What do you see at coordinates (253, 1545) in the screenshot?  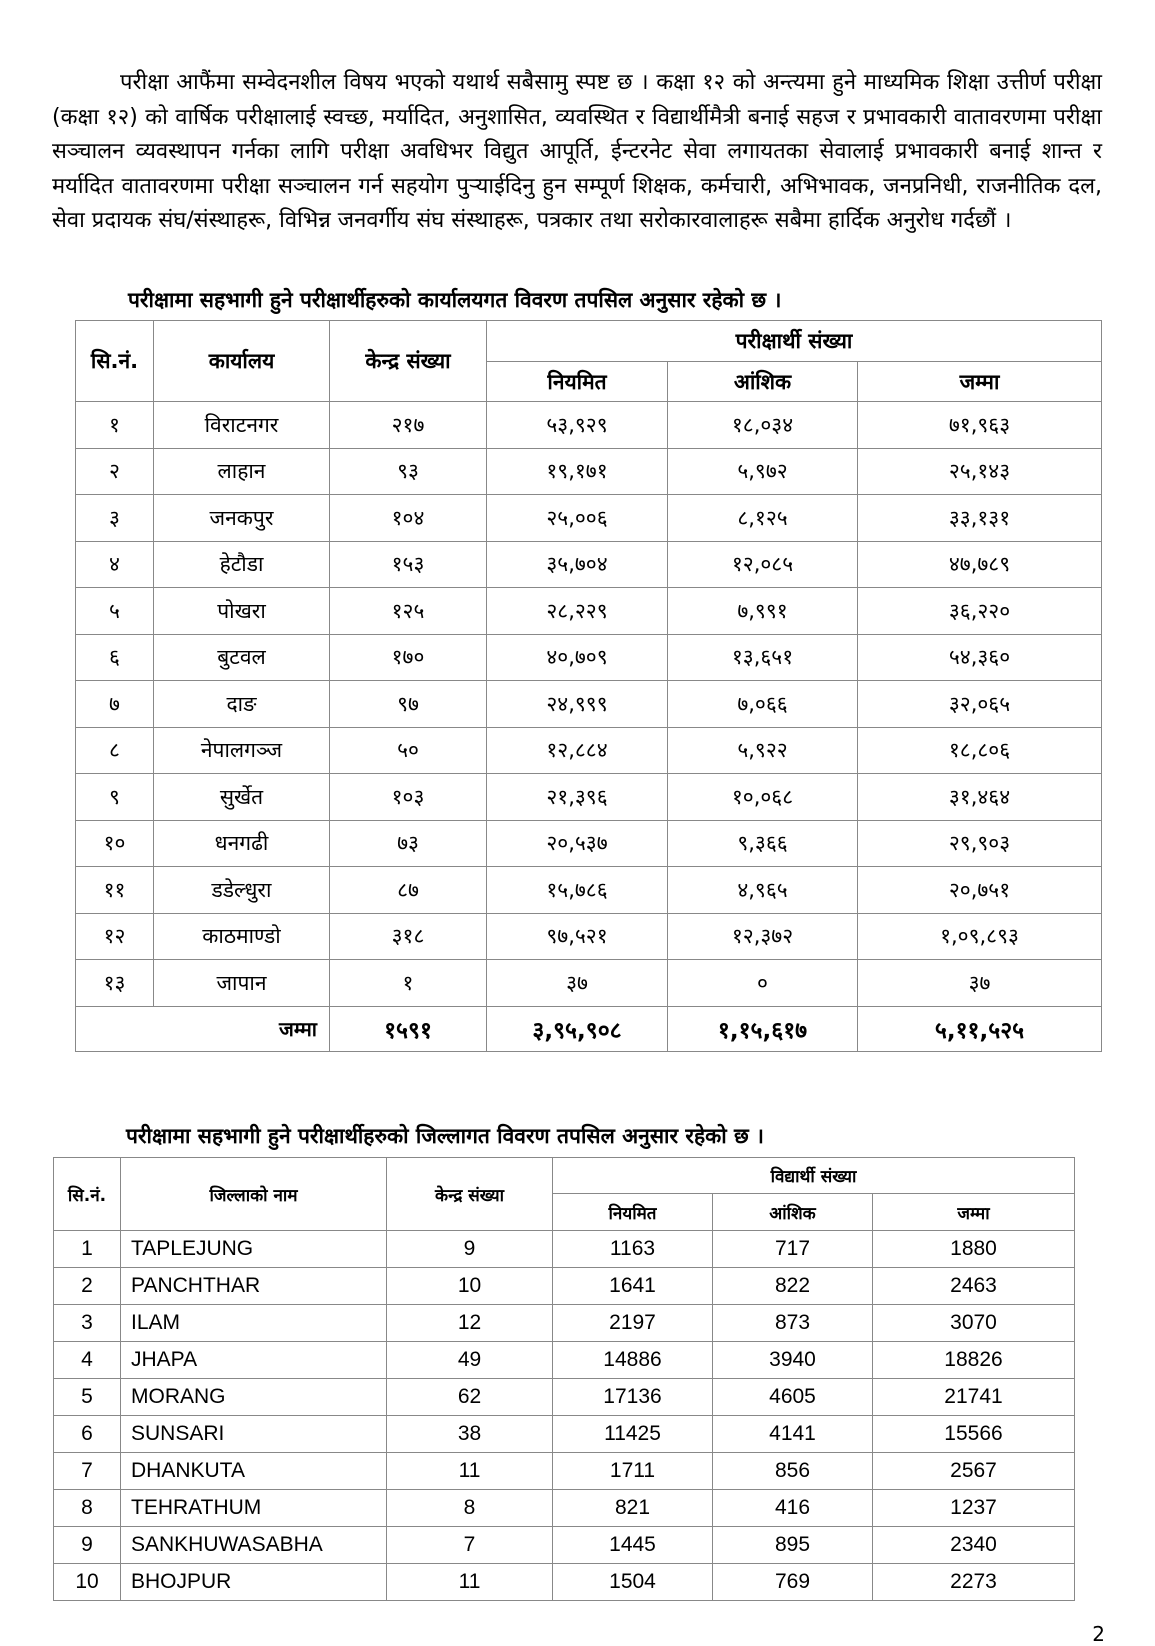 I see `cell-district: SANKHUWASABHA` at bounding box center [253, 1545].